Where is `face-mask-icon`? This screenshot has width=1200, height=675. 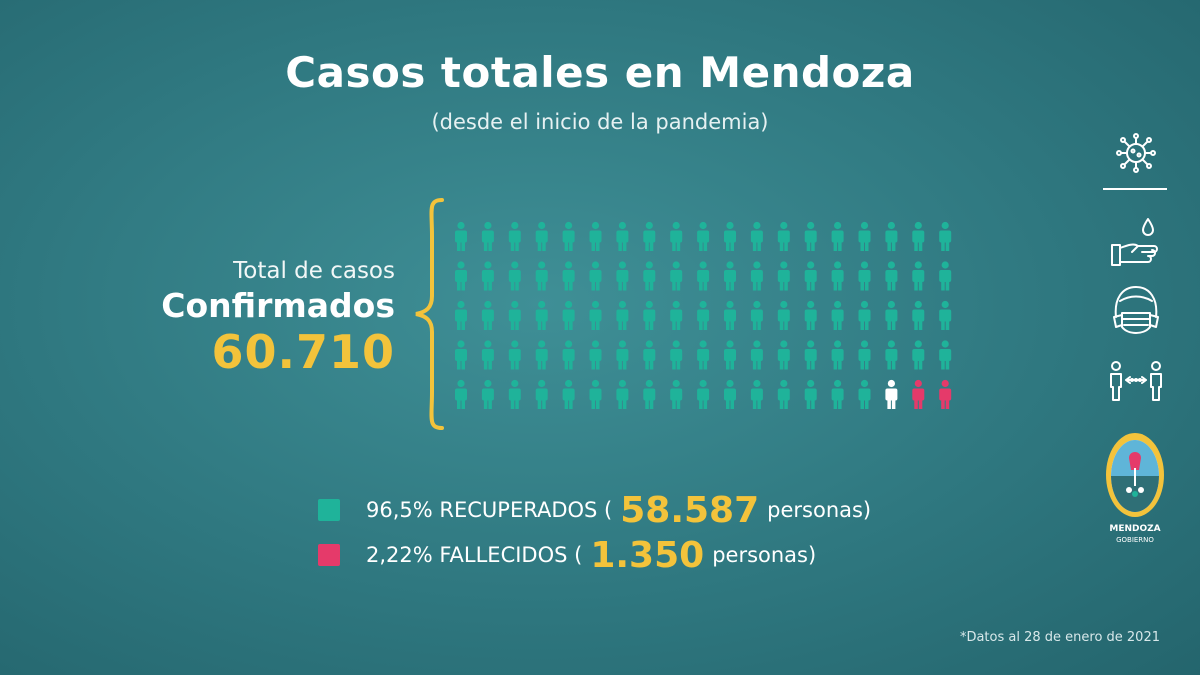 face-mask-icon is located at coordinates (1136, 310).